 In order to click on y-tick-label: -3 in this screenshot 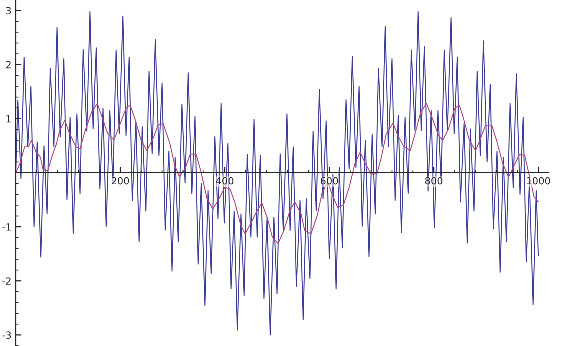, I will do `click(7, 336)`.